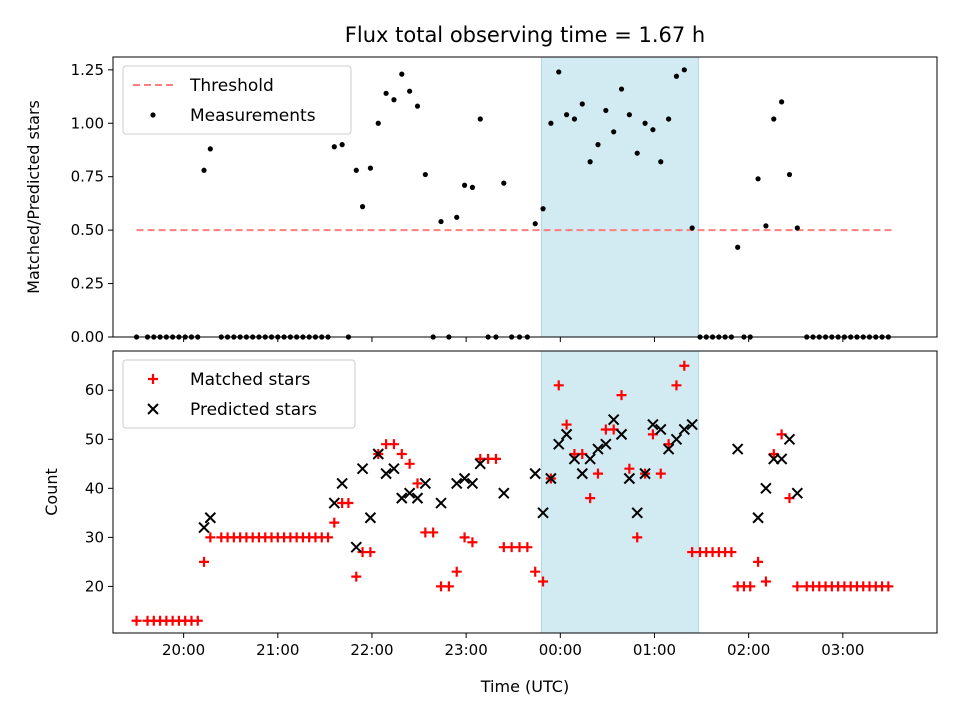 The height and width of the screenshot is (720, 960). I want to click on y-tick-label: 1.25, so click(87, 70).